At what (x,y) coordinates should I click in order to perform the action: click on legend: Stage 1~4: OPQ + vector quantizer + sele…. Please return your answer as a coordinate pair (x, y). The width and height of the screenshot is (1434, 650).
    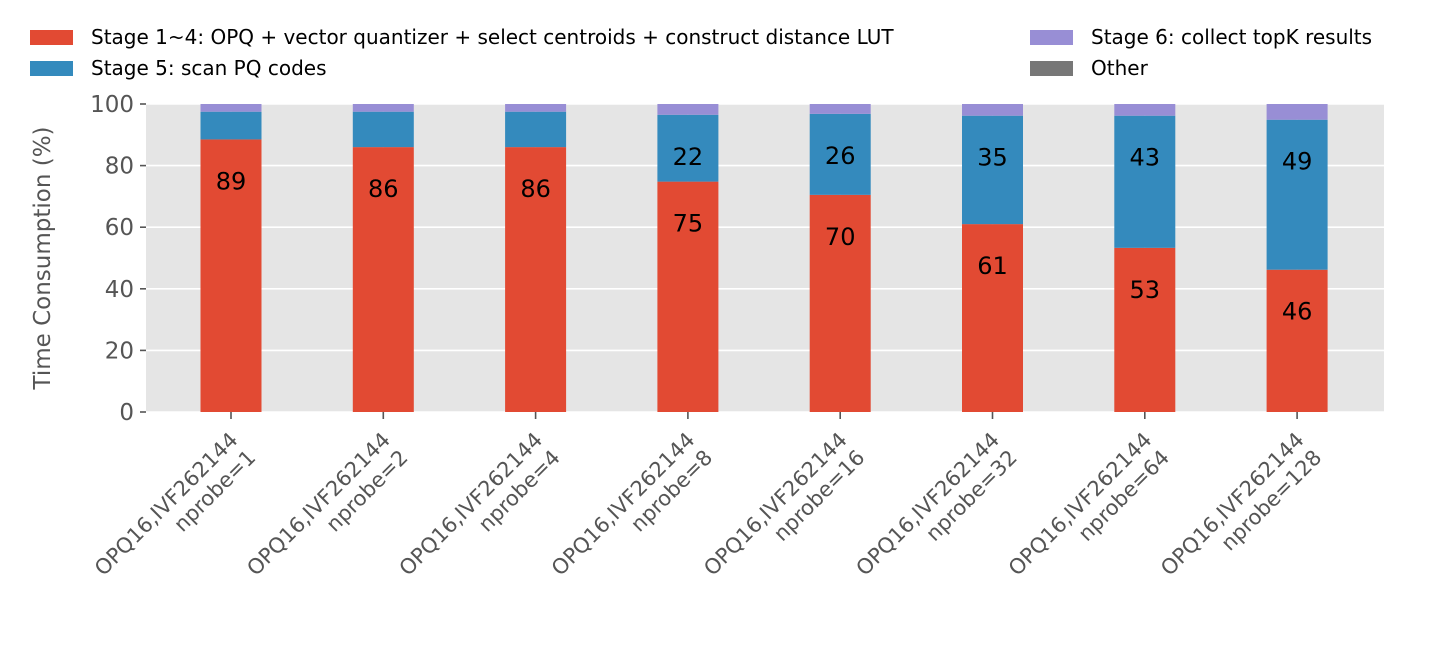
    Looking at the image, I should click on (701, 52).